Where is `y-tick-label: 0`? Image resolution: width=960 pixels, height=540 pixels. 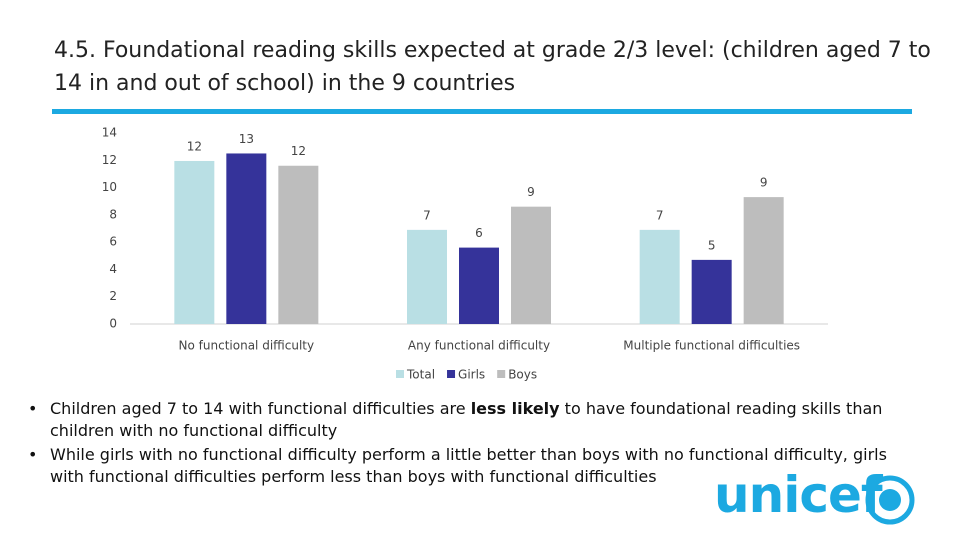
y-tick-label: 0 is located at coordinates (113, 324).